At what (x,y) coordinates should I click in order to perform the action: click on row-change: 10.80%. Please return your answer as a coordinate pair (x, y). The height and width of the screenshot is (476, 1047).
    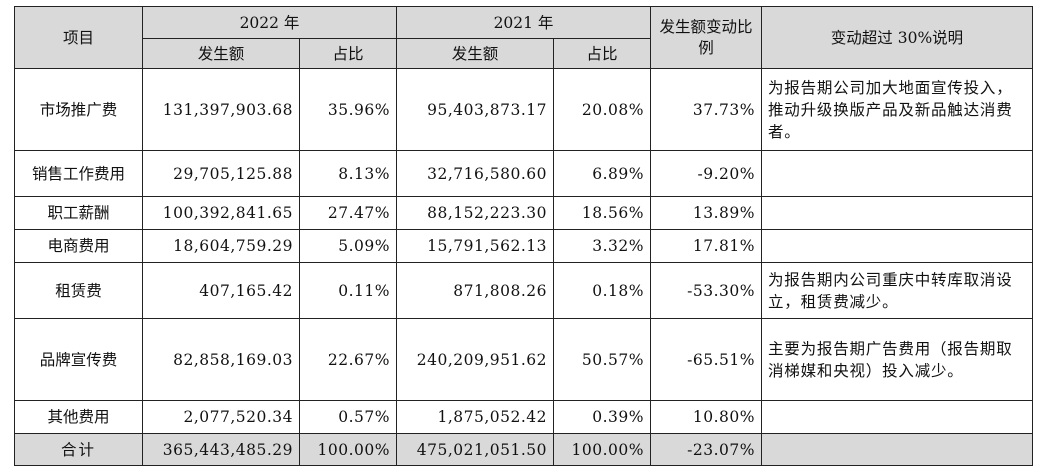
    Looking at the image, I should click on (706, 417).